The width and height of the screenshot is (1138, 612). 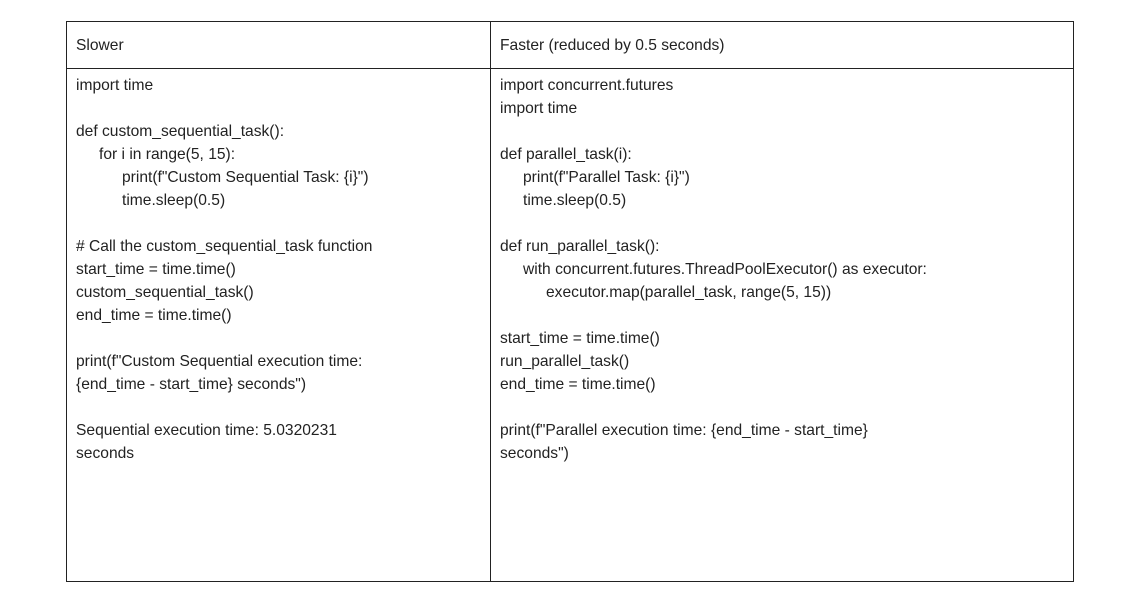 I want to click on execution-result: seconds, so click(x=105, y=453).